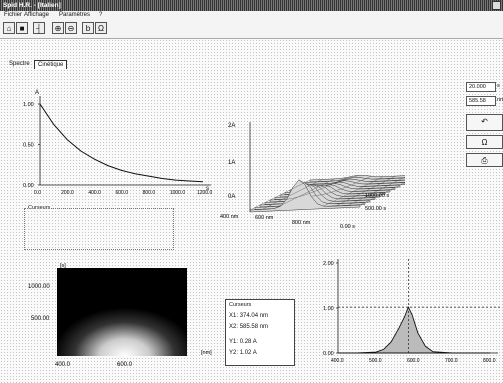 This screenshot has height=383, width=503. I want to click on heatmap-x-tick-400: 400.0, so click(63, 365).